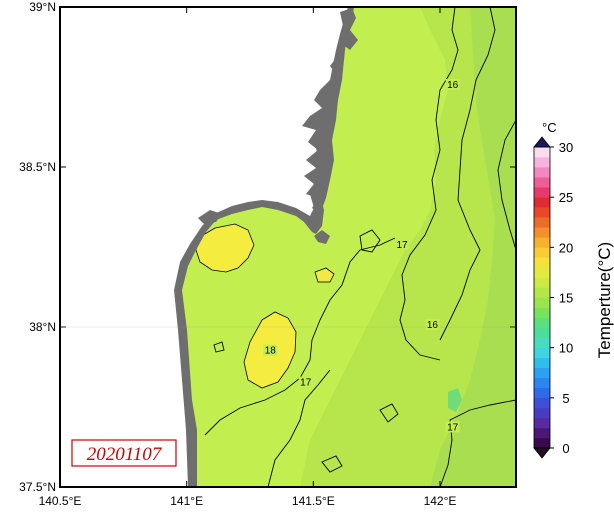 The height and width of the screenshot is (513, 614). What do you see at coordinates (604, 300) in the screenshot?
I see `colorbar-title: Temperture(°C)` at bounding box center [604, 300].